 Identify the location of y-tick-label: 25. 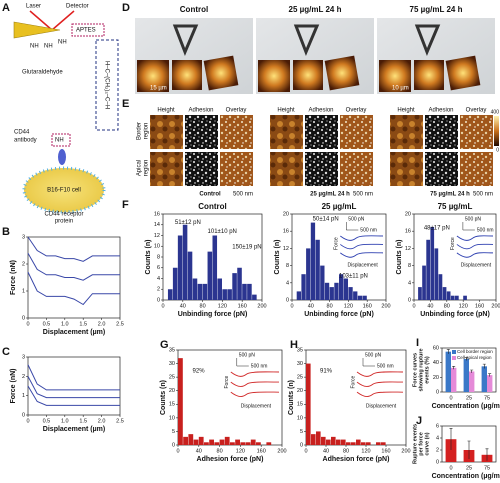
(300, 378).